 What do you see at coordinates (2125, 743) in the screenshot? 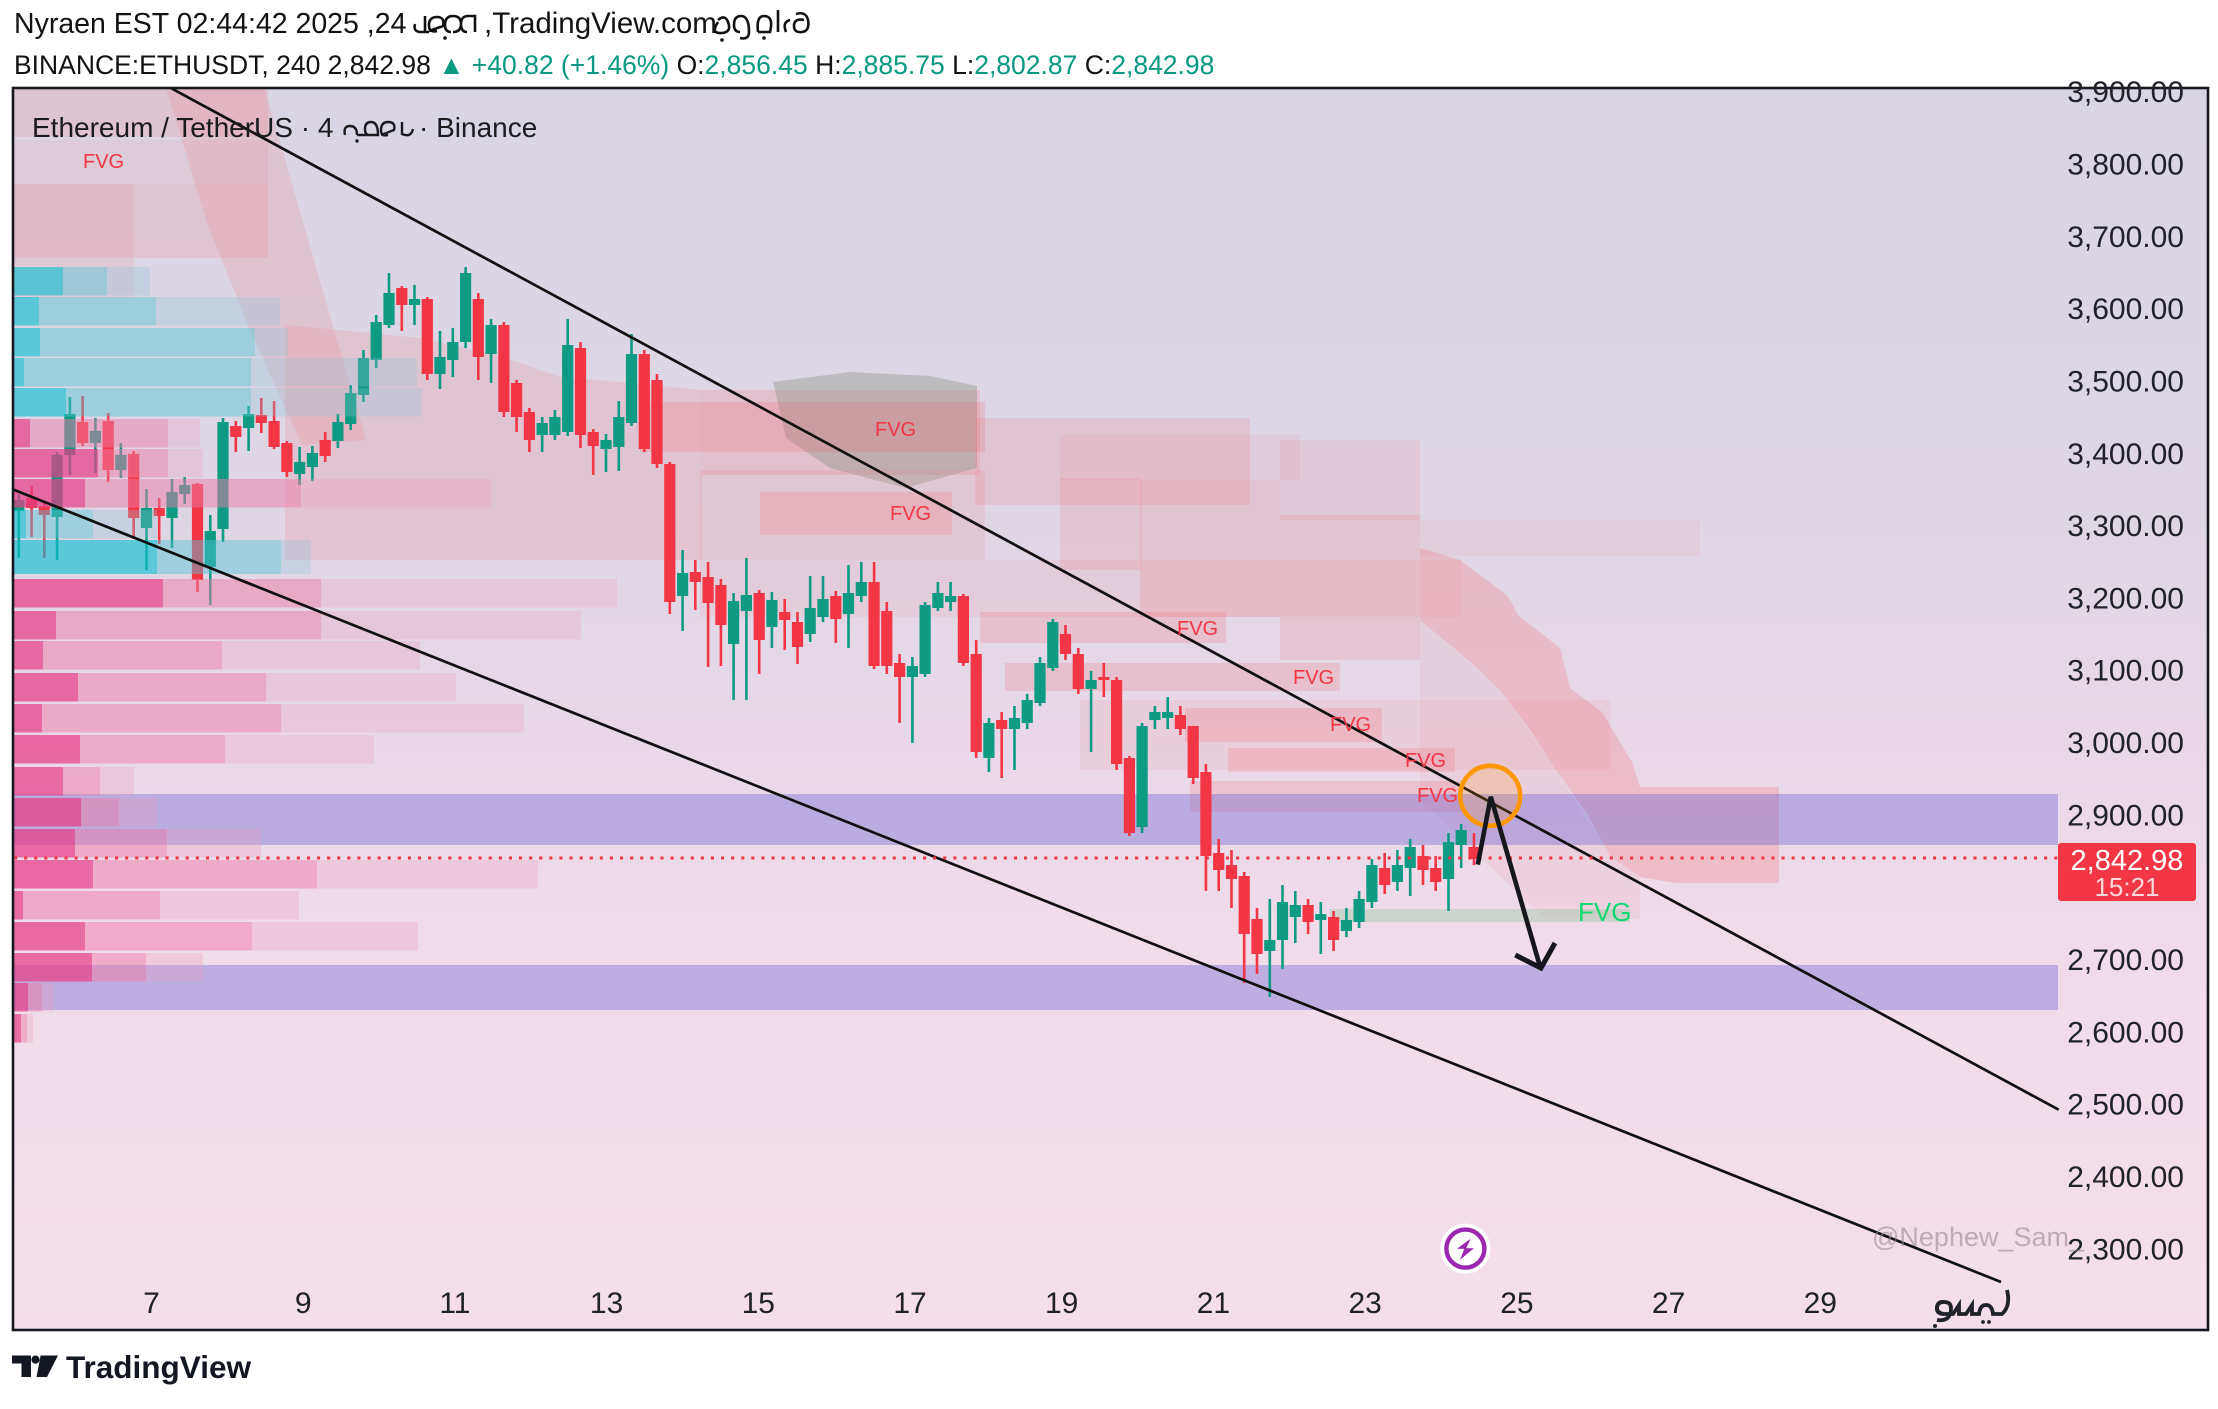
I see `svg-text: 3,000.00` at bounding box center [2125, 743].